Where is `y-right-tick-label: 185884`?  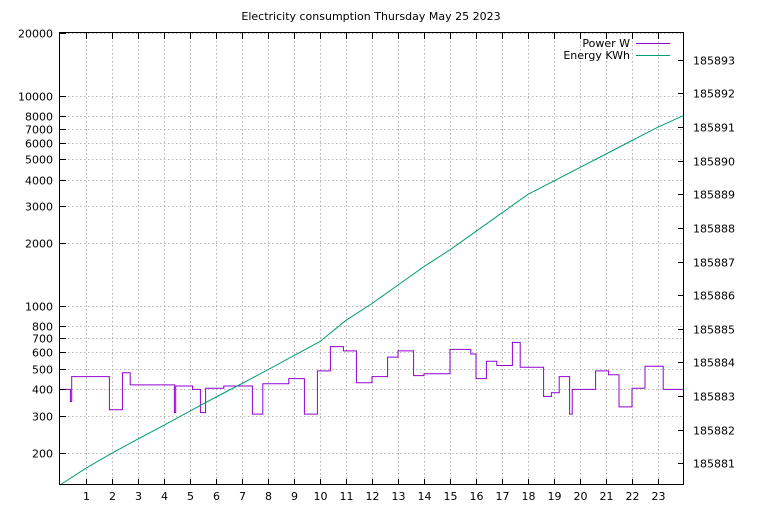
y-right-tick-label: 185884 is located at coordinates (714, 363).